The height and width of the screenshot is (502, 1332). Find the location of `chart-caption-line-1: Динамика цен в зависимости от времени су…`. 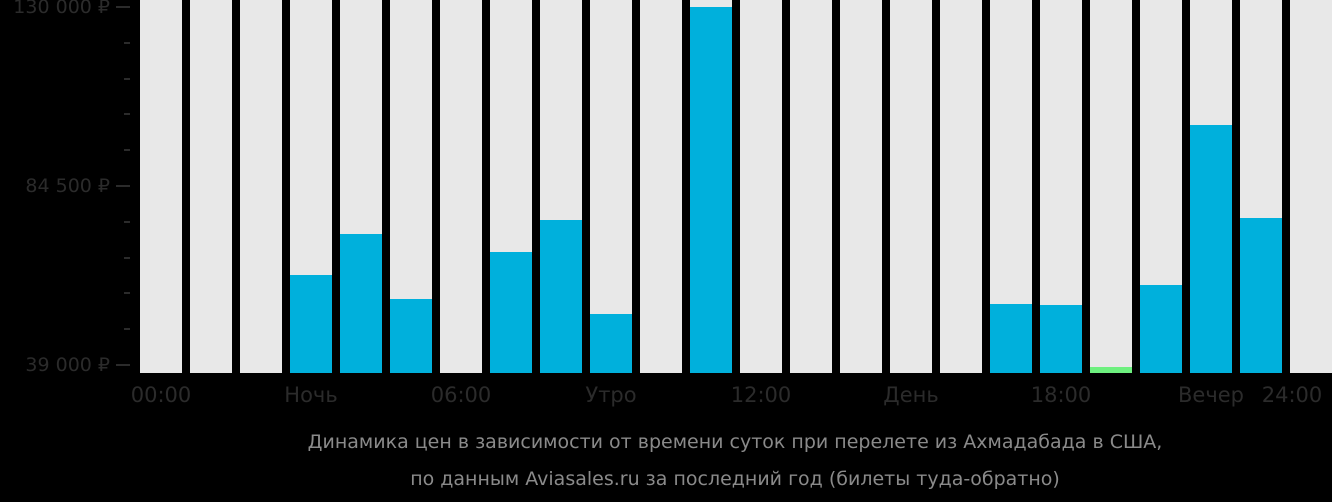

chart-caption-line-1: Динамика цен в зависимости от времени су… is located at coordinates (735, 442).